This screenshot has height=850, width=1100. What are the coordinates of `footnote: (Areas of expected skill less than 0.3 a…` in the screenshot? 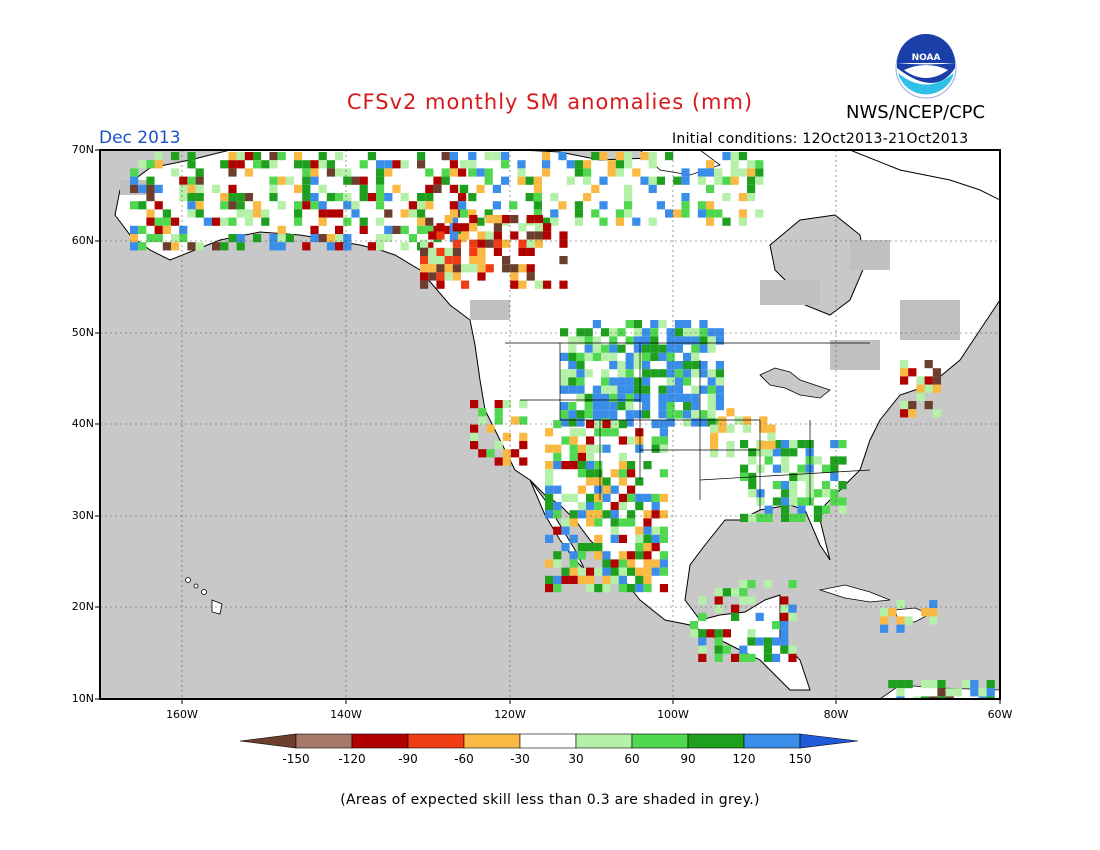 It's located at (550, 800).